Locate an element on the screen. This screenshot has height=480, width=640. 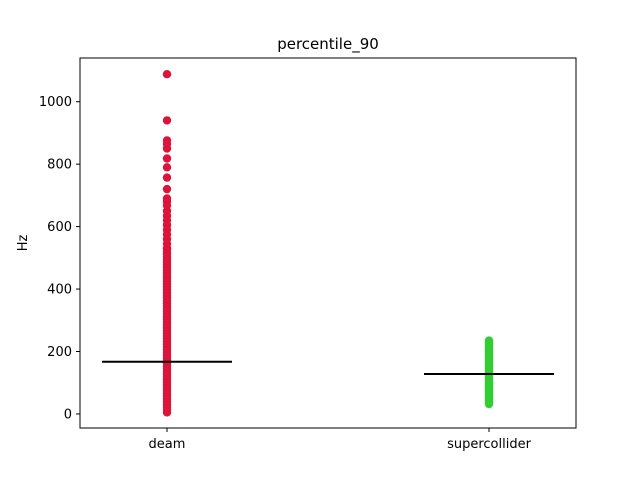
x-tick-label: supercollider is located at coordinates (489, 444).